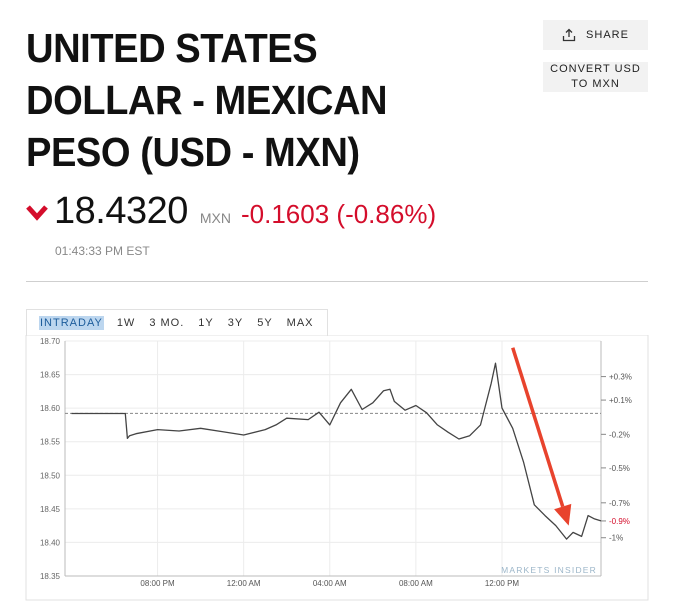 The width and height of the screenshot is (679, 610). Describe the element at coordinates (549, 570) in the screenshot. I see `markets-insider-watermark: MARKETS INSIDER` at that location.